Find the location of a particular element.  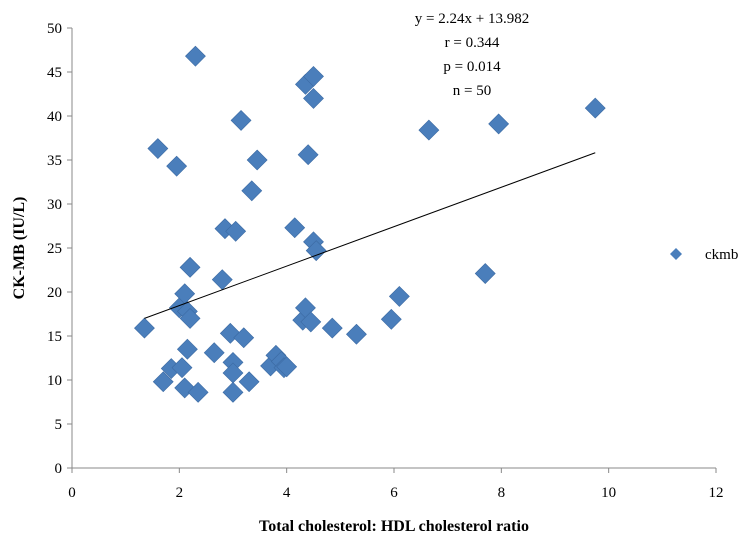

y-axis-title: CK-MB (IU/L) is located at coordinates (19, 248).